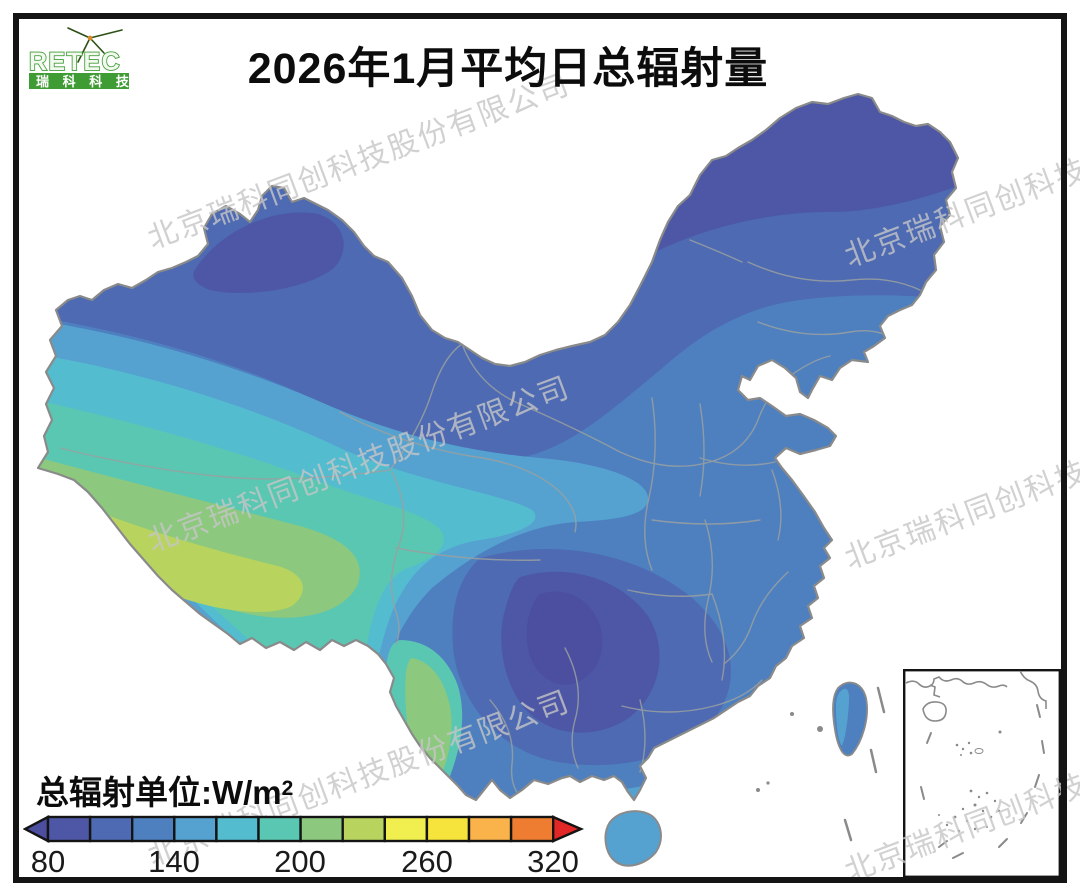 This screenshot has width=1080, height=896. What do you see at coordinates (195, 560) in the screenshot?
I see `band-220-240-south-tibet` at bounding box center [195, 560].